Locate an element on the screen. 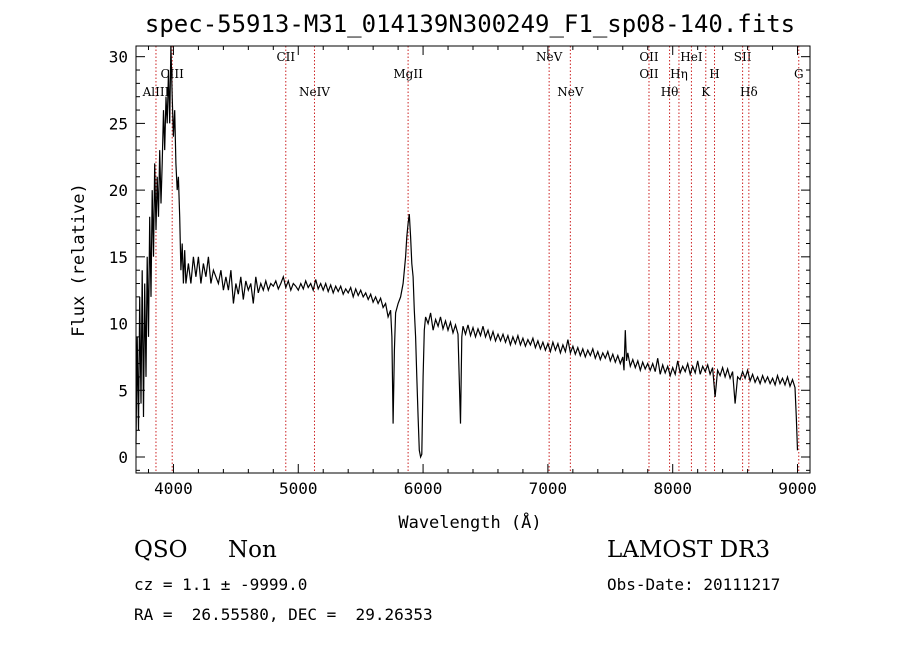 The width and height of the screenshot is (900, 649). y-tick-label: 15 is located at coordinates (118, 257).